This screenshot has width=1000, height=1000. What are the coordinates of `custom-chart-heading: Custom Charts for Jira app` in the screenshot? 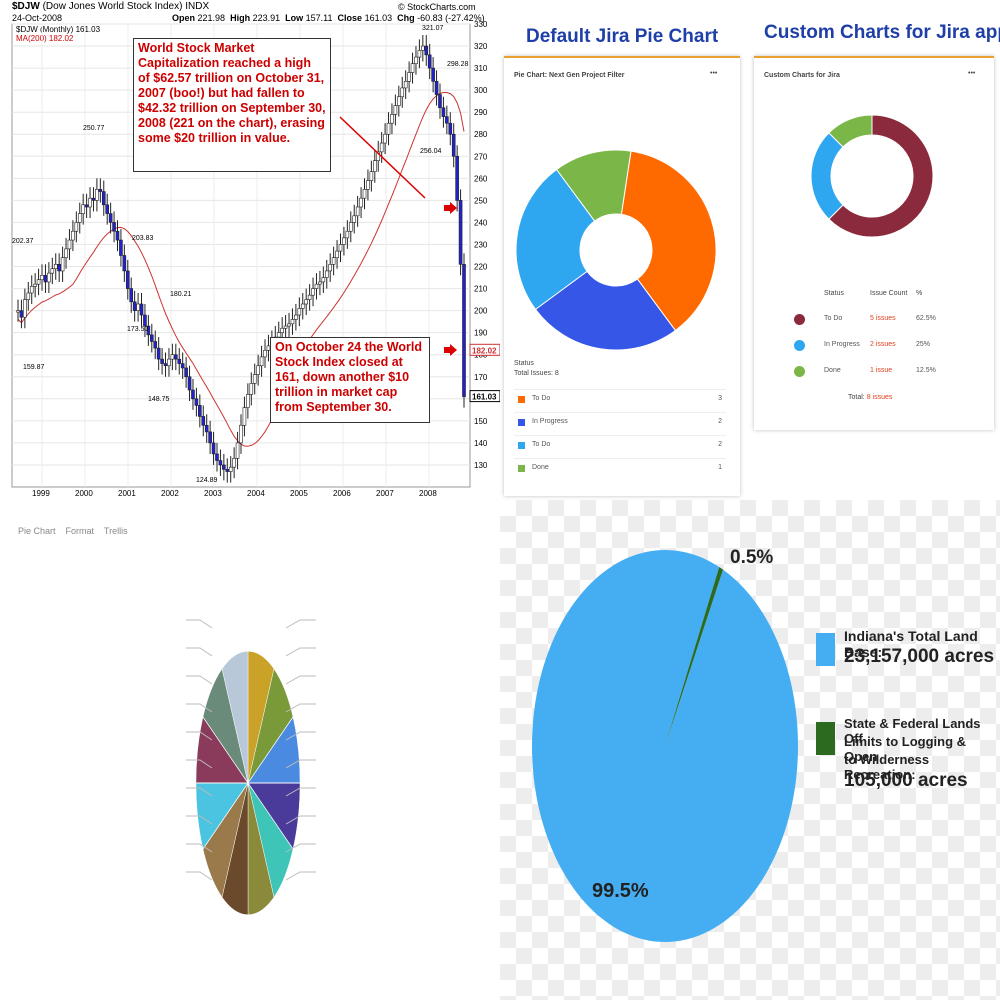 It's located at (882, 32).